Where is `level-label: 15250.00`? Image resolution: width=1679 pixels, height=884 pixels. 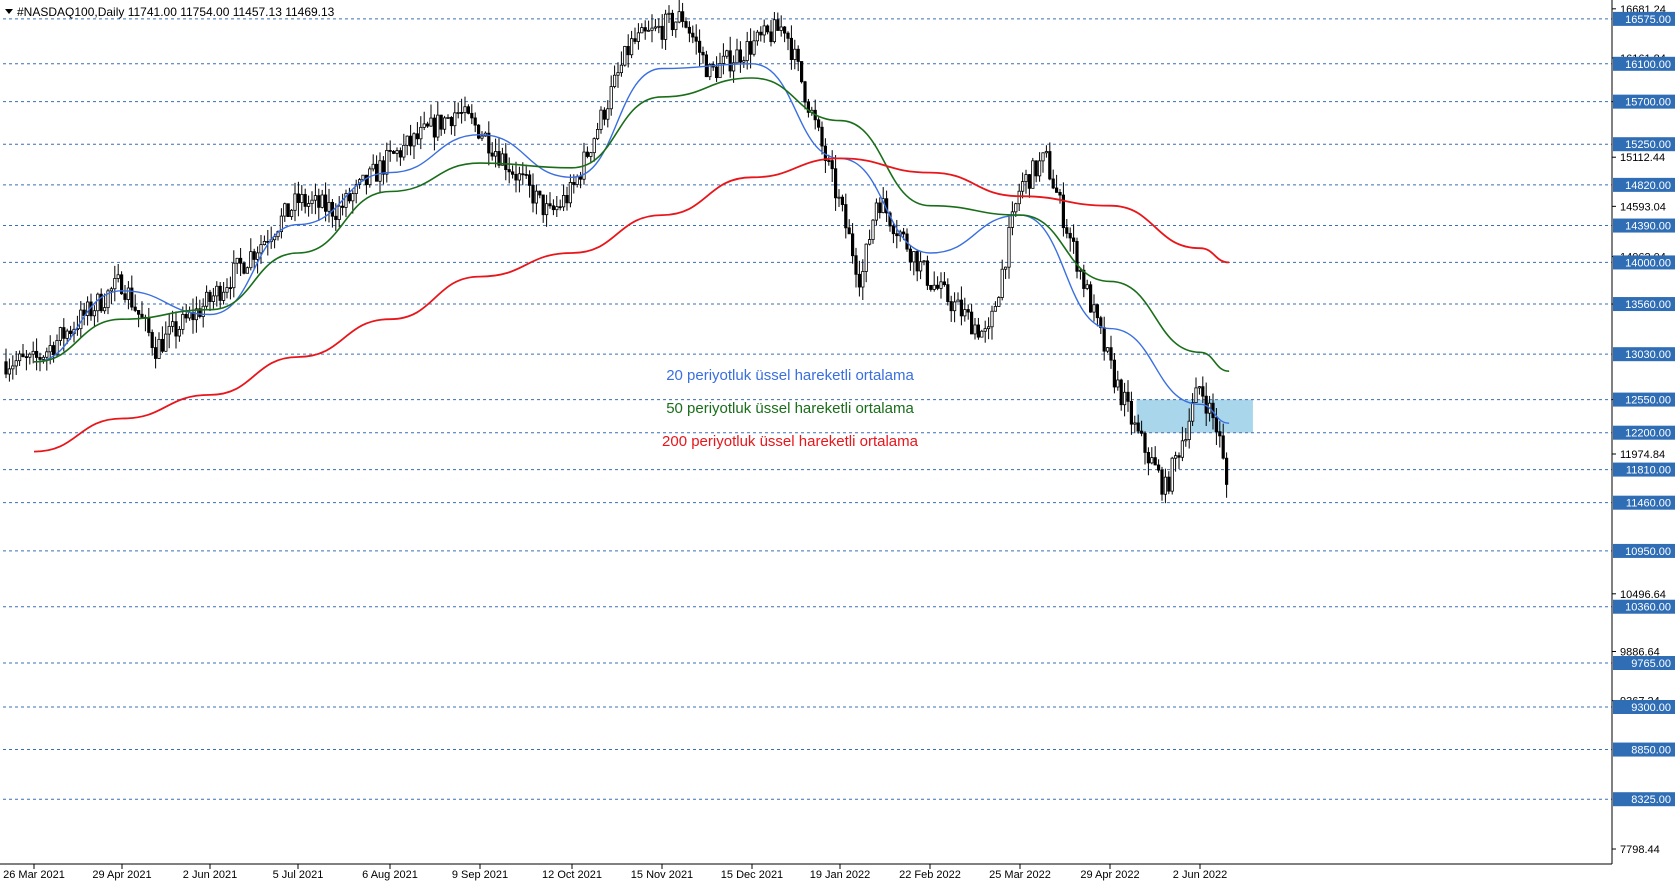
level-label: 15250.00 is located at coordinates (1648, 145).